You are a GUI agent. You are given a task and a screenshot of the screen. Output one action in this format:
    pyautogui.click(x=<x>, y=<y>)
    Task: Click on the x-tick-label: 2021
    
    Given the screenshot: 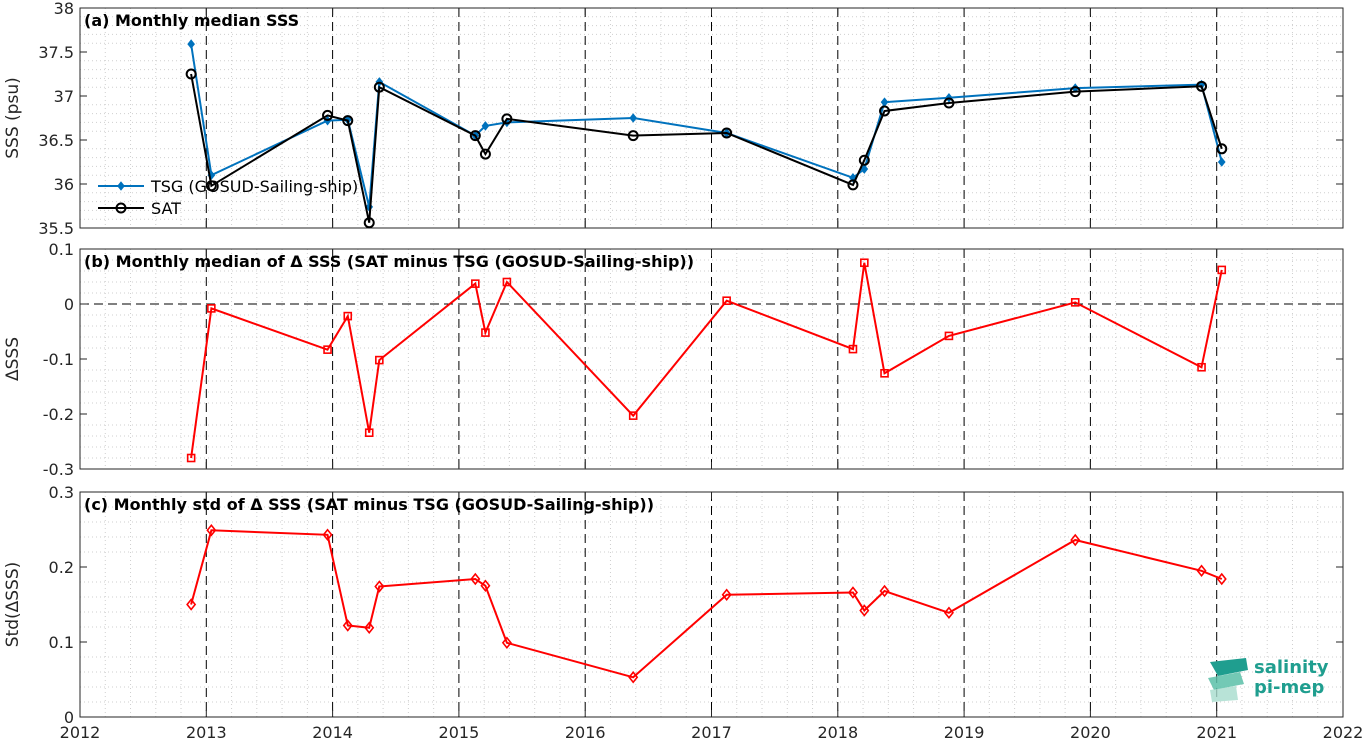 What is the action you would take?
    pyautogui.click(x=1216, y=732)
    